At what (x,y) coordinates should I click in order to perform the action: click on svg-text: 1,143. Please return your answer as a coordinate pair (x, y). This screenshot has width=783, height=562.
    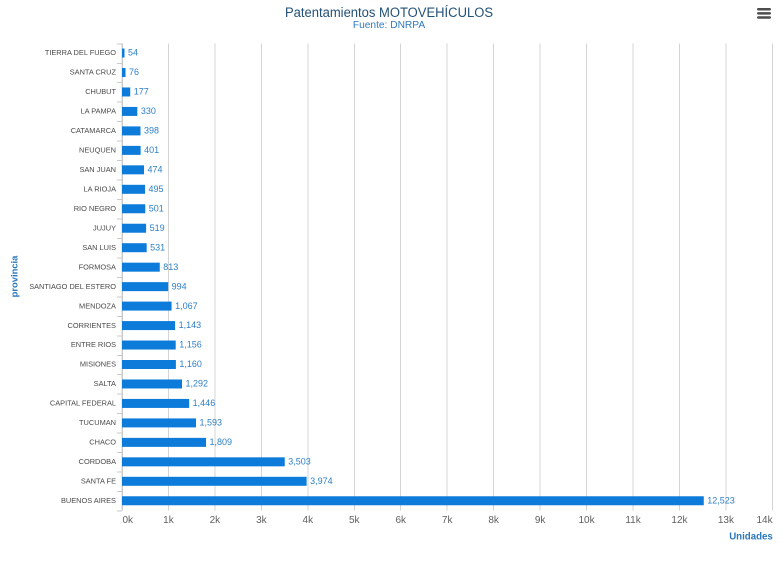
    Looking at the image, I should click on (190, 325).